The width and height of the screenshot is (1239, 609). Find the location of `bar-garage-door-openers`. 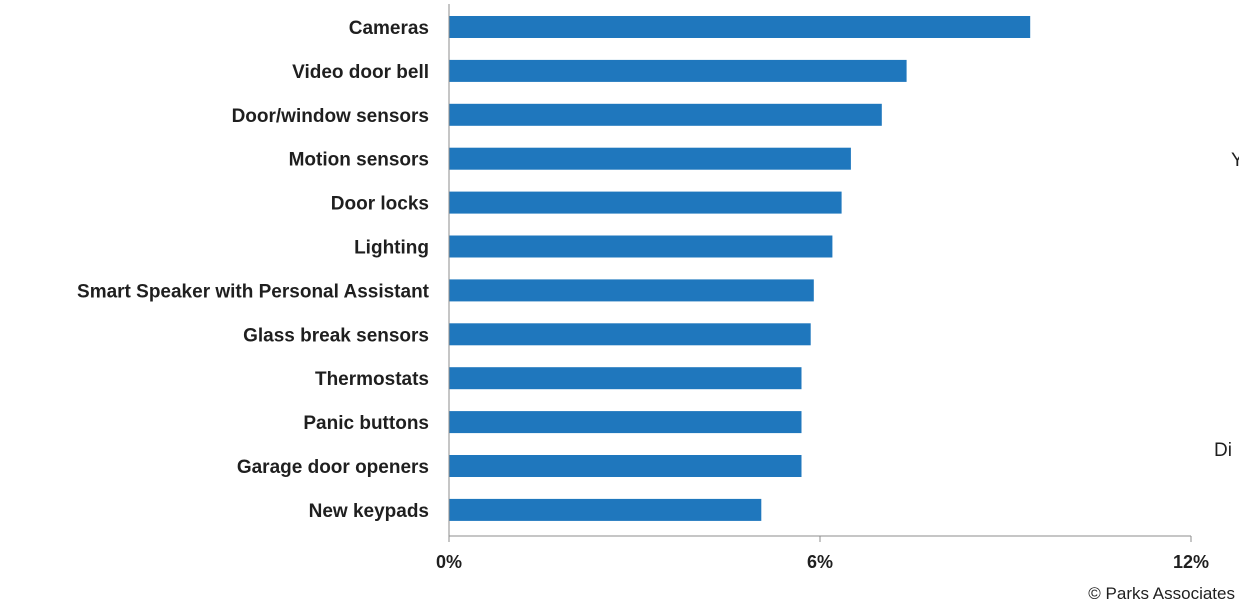

bar-garage-door-openers is located at coordinates (625, 466).